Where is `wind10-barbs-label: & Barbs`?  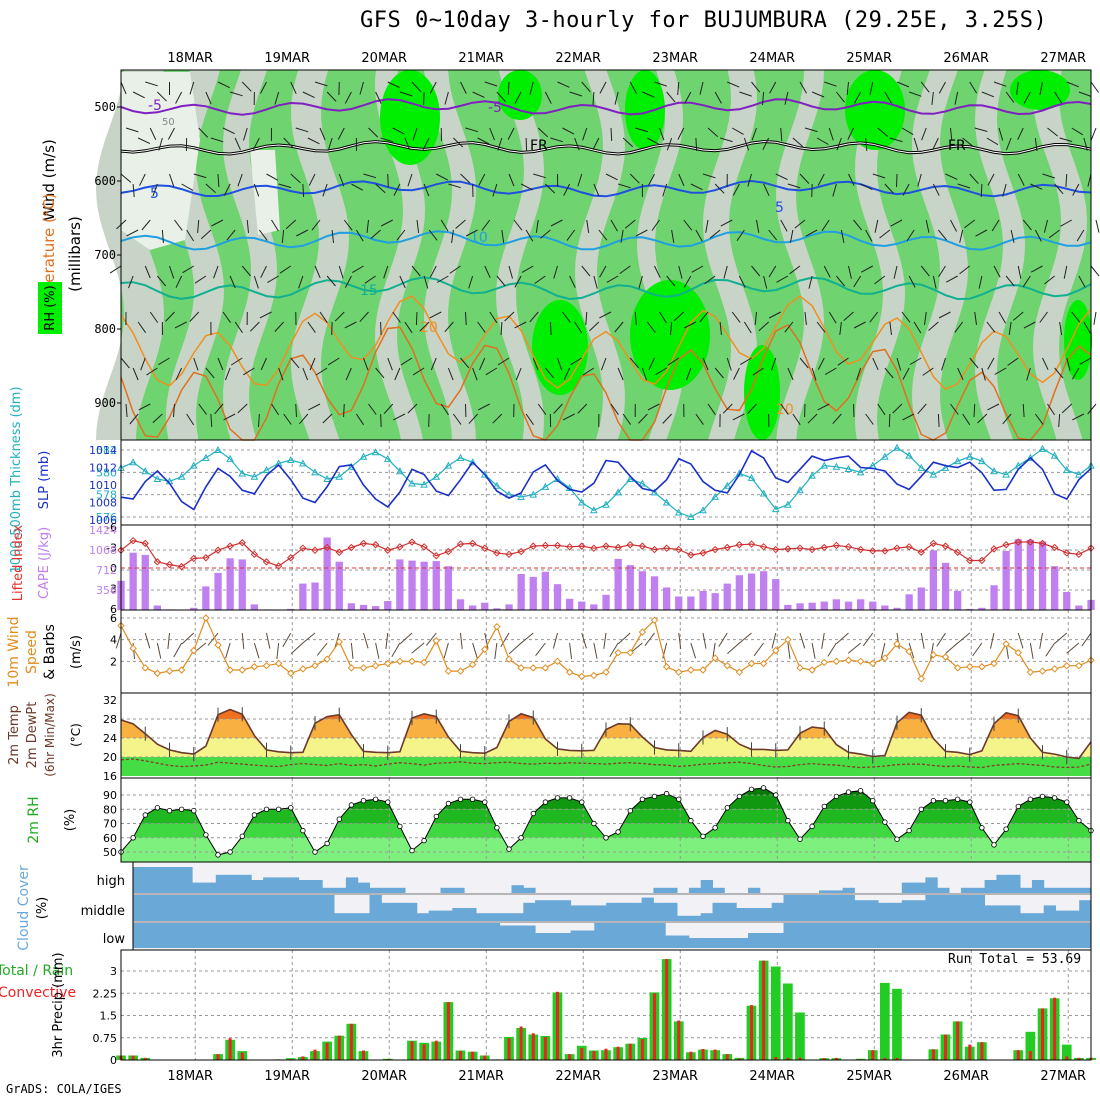 wind10-barbs-label: & Barbs is located at coordinates (50, 652).